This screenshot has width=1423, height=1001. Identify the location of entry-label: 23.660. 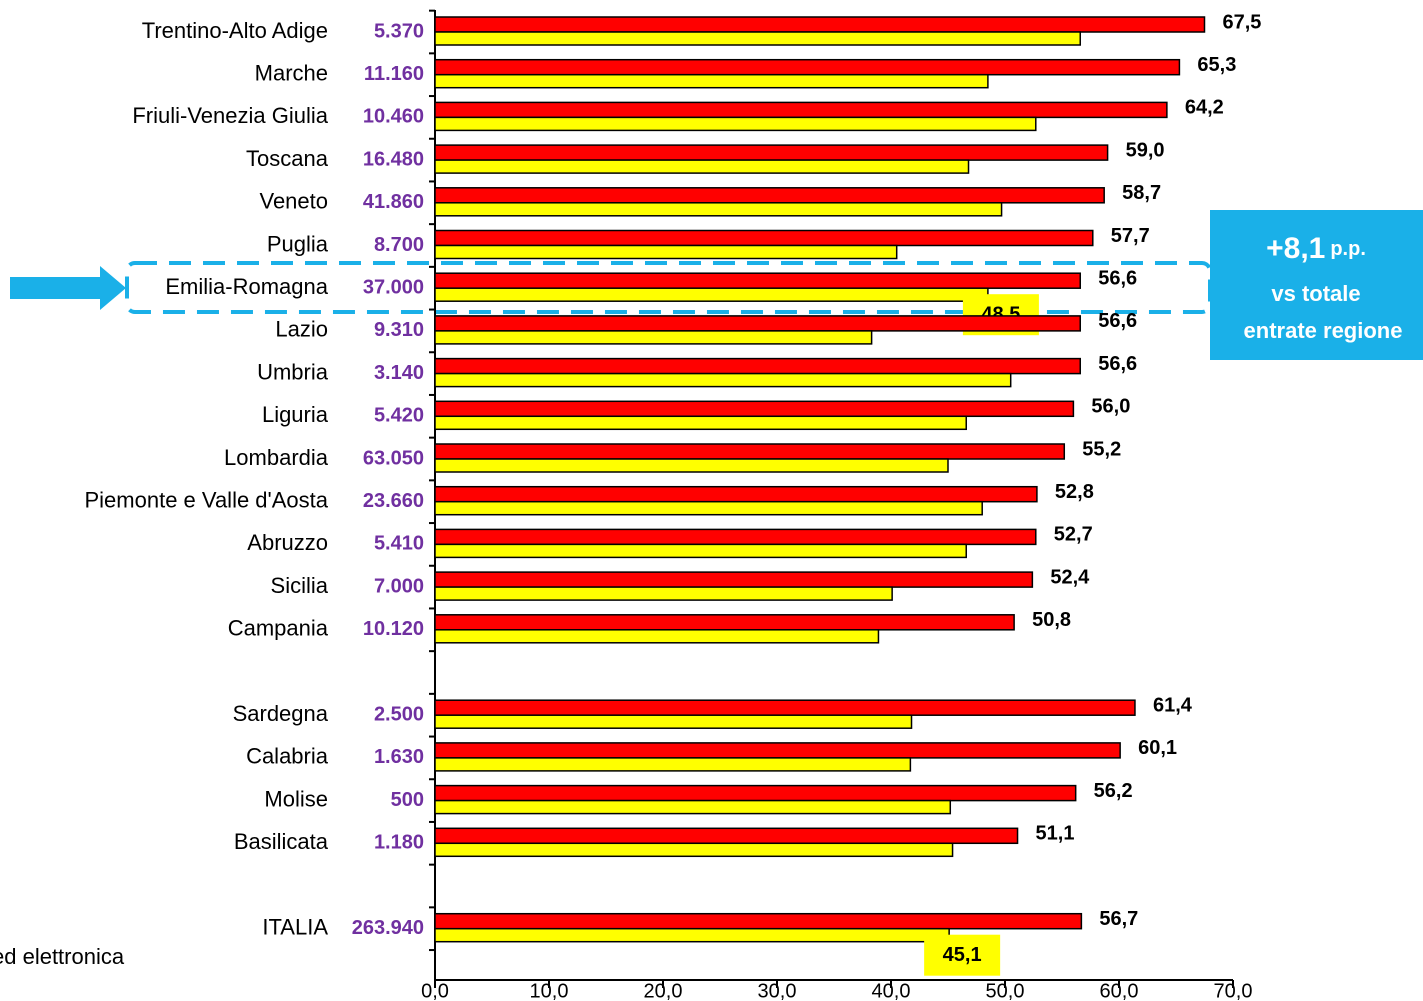
(393, 501).